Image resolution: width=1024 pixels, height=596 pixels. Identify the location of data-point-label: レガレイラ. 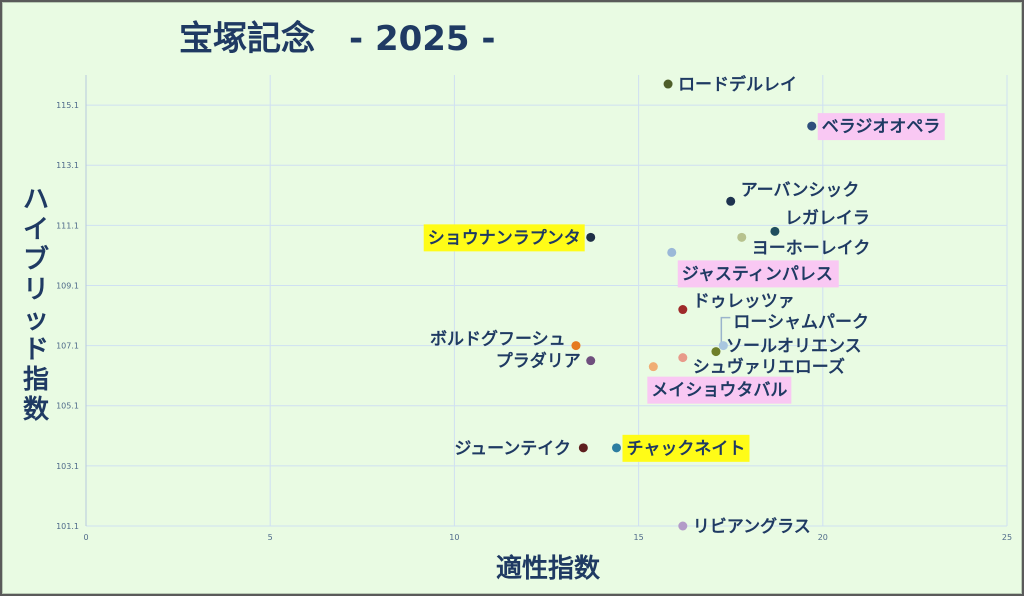
(827, 218).